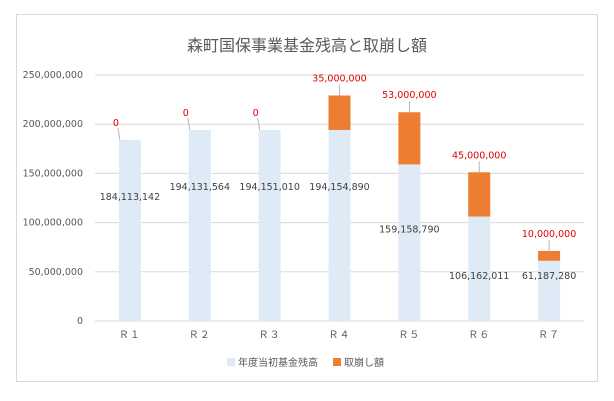 The width and height of the screenshot is (614, 401). What do you see at coordinates (56, 272) in the screenshot?
I see `y-tick-label-1: 50,000,000` at bounding box center [56, 272].